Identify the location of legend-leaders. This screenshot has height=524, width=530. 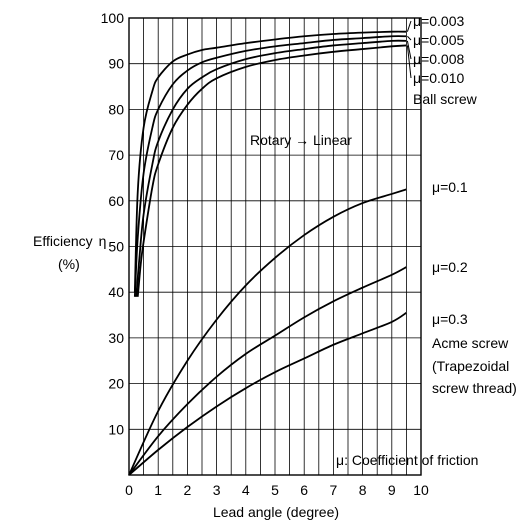
(409, 49).